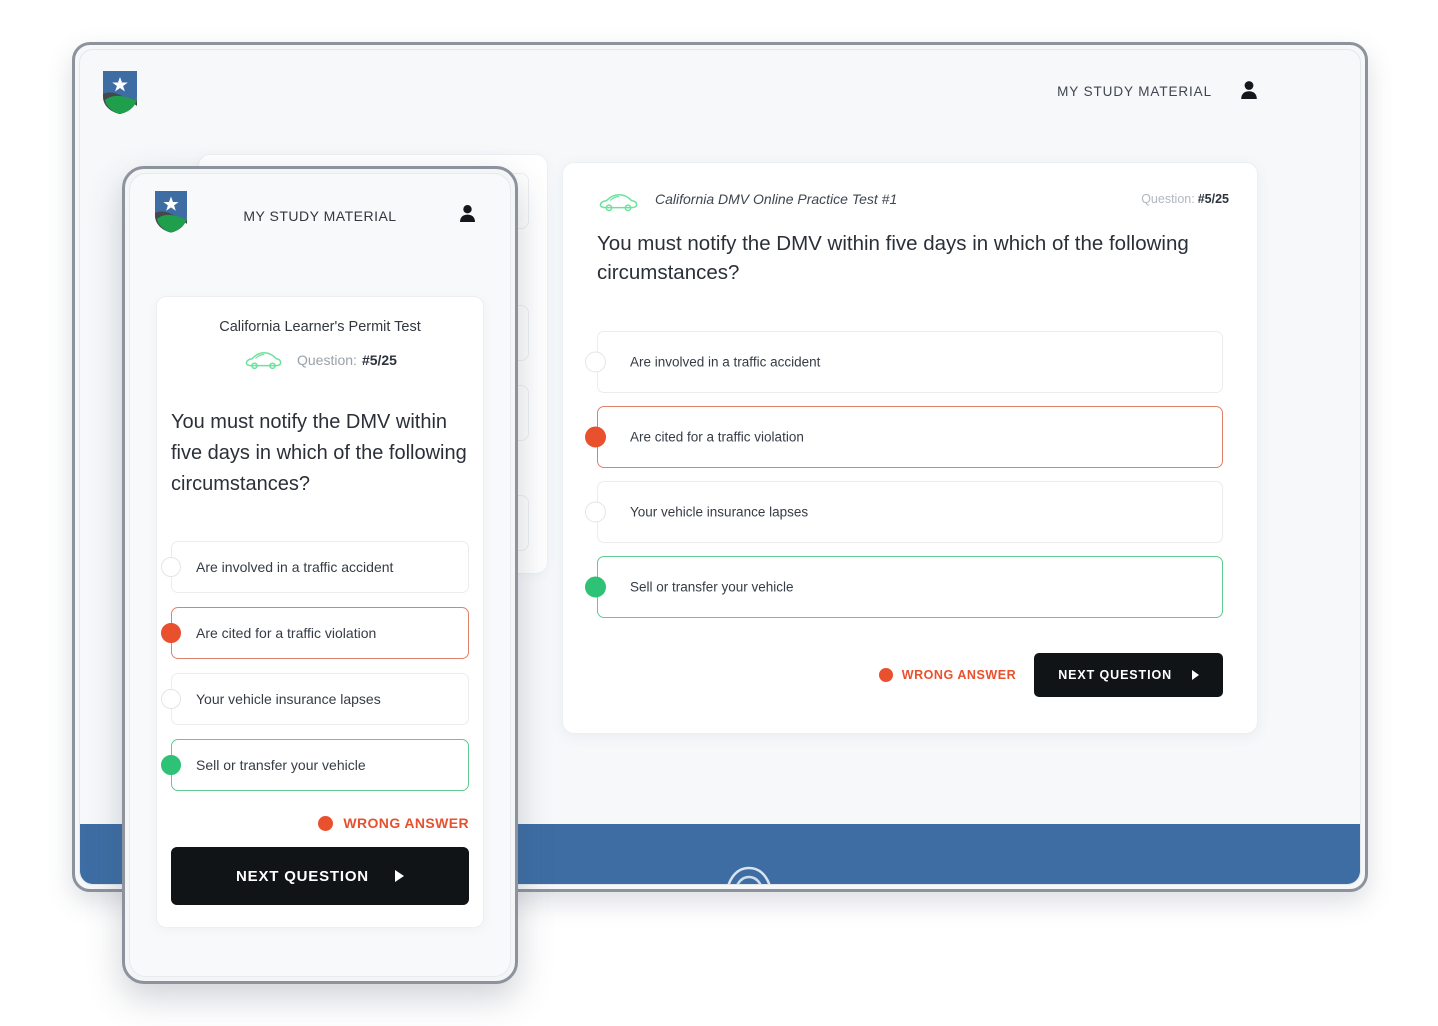 The image size is (1438, 1026). I want to click on desktop-header: MY STUDY MATERIAL, so click(720, 96).